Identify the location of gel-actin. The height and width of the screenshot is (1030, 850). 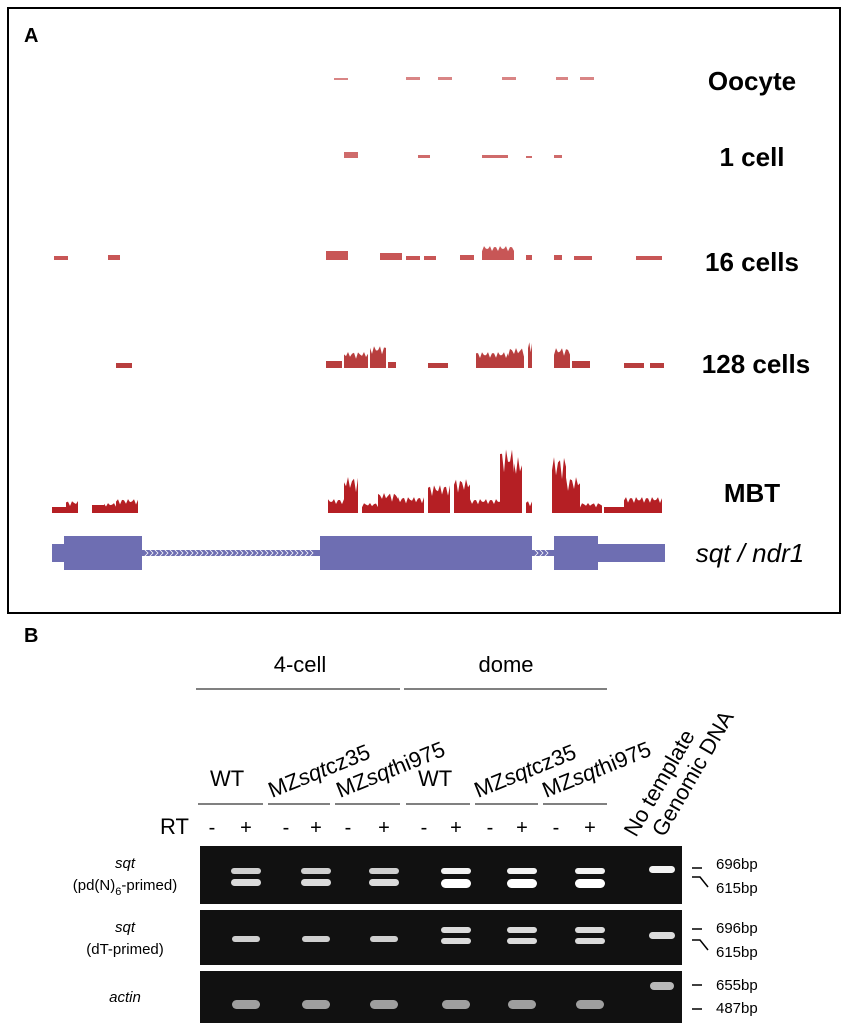
(441, 997).